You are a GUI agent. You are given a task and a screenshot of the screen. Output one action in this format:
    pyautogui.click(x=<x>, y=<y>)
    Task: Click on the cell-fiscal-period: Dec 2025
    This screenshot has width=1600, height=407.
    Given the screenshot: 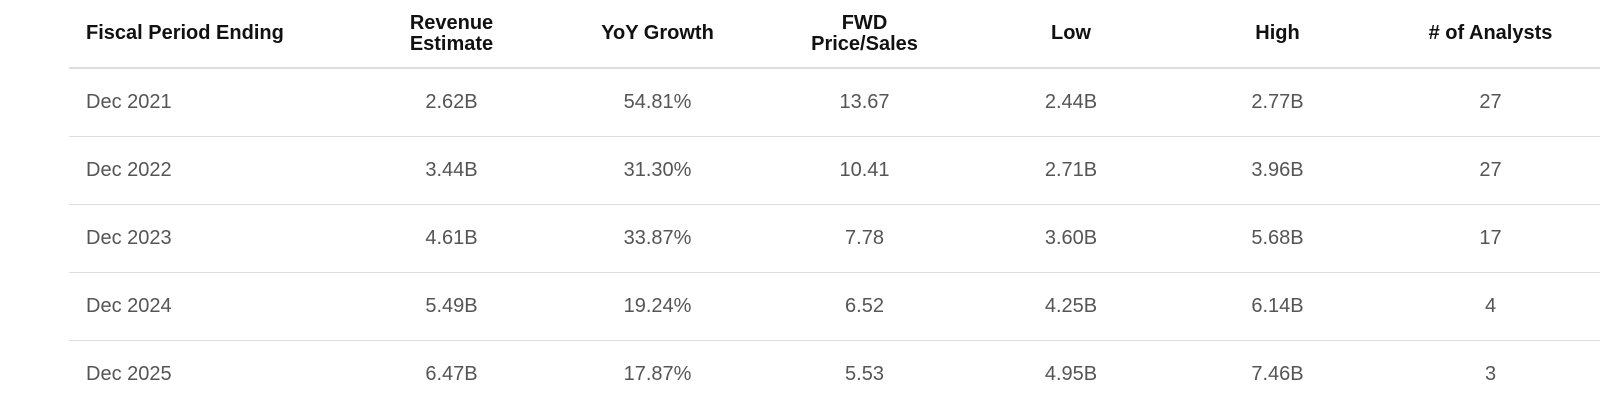 What is the action you would take?
    pyautogui.click(x=129, y=374)
    